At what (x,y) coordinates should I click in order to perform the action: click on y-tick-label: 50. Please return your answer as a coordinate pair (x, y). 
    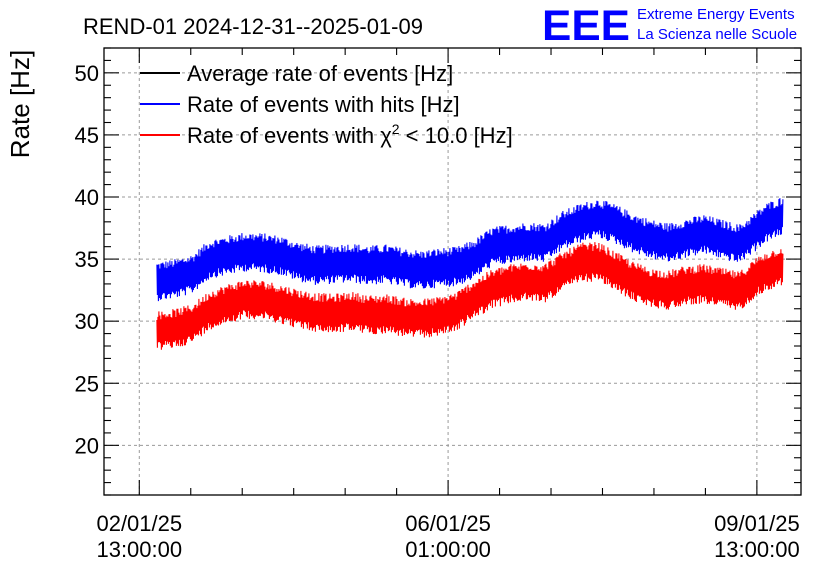
    Looking at the image, I should click on (87, 73).